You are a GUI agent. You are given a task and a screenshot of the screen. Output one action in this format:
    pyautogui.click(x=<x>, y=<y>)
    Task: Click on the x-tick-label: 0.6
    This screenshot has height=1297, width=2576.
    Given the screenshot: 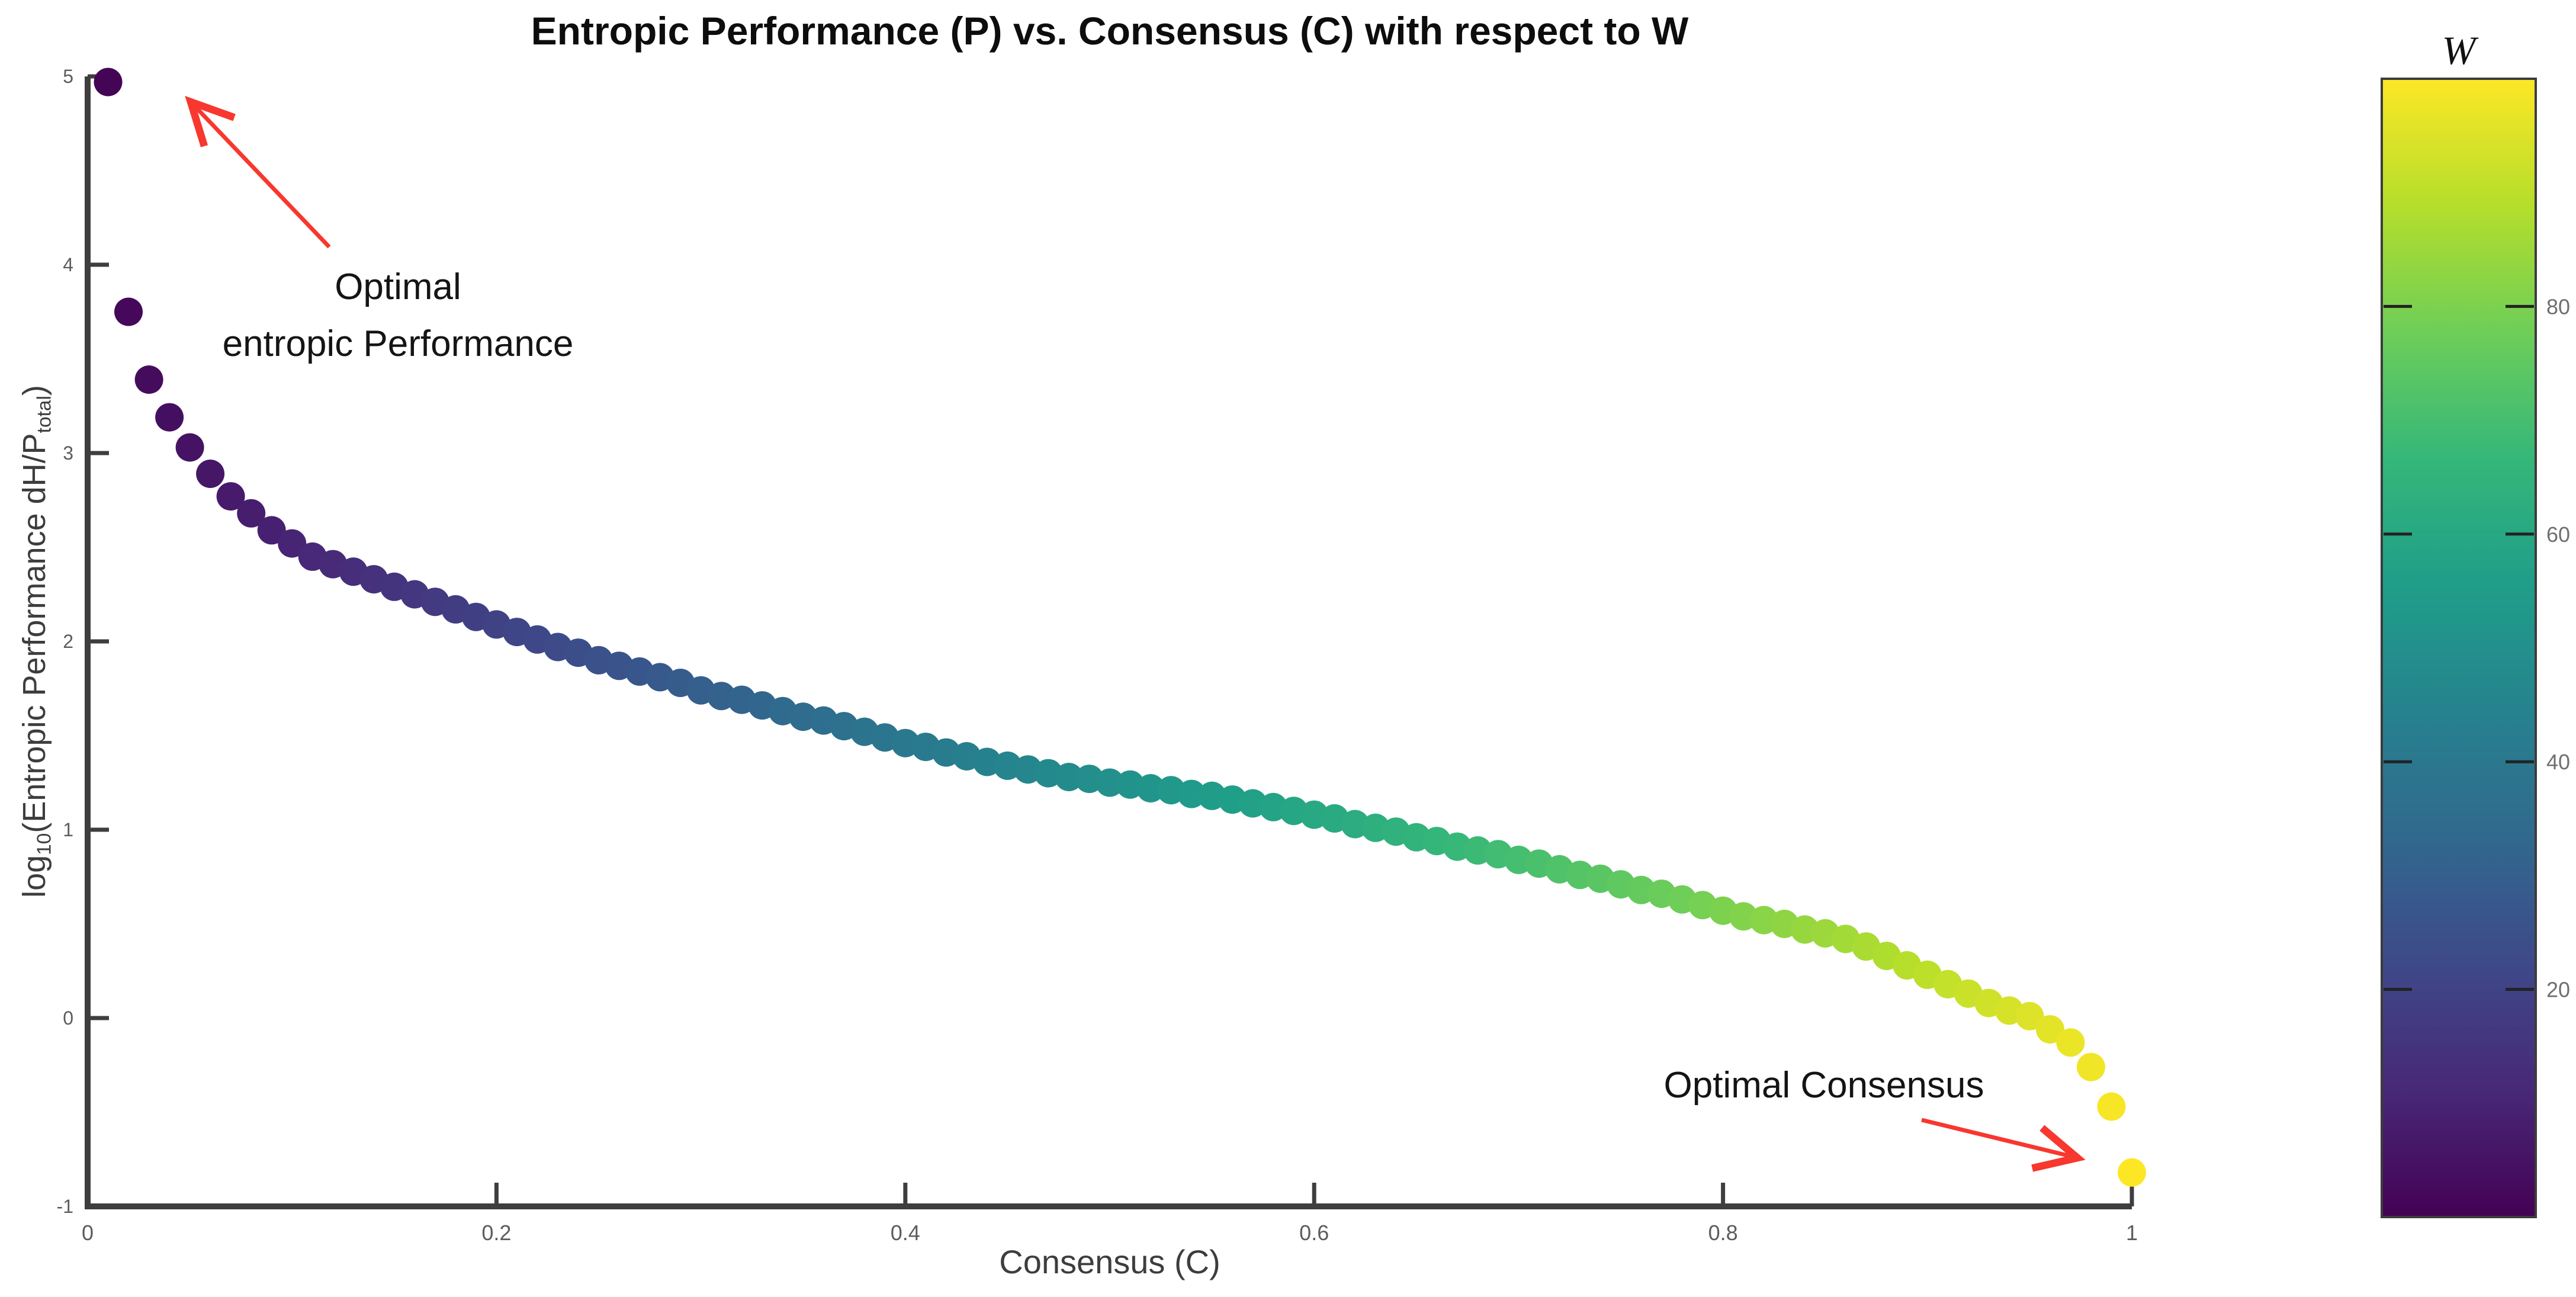 What is the action you would take?
    pyautogui.click(x=1314, y=1233)
    